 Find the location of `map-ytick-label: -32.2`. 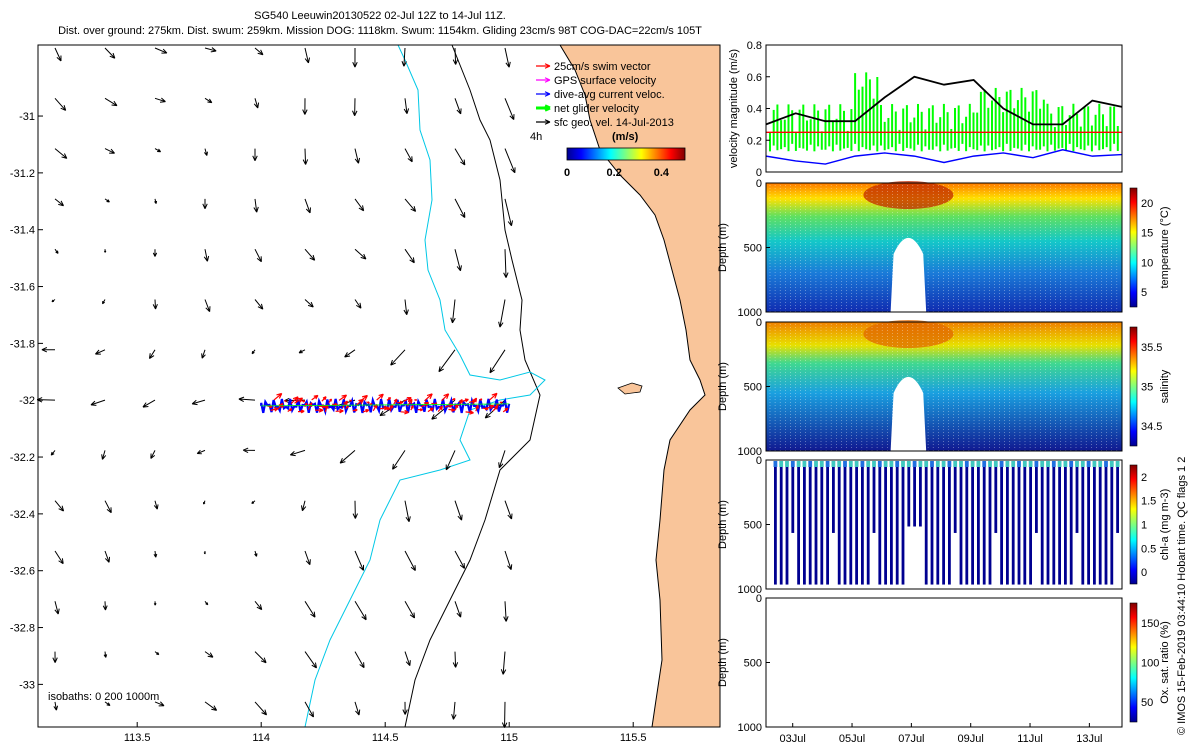

map-ytick-label: -32.2 is located at coordinates (22, 458).